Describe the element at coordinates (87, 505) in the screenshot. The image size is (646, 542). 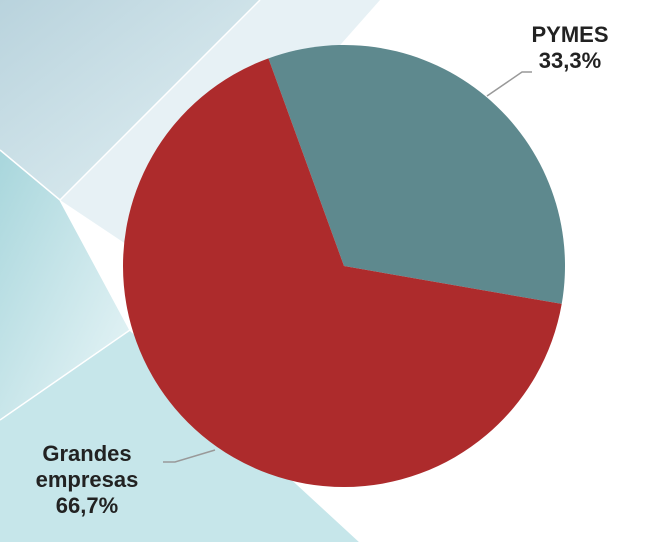
I see `value-label: 66,7%` at that location.